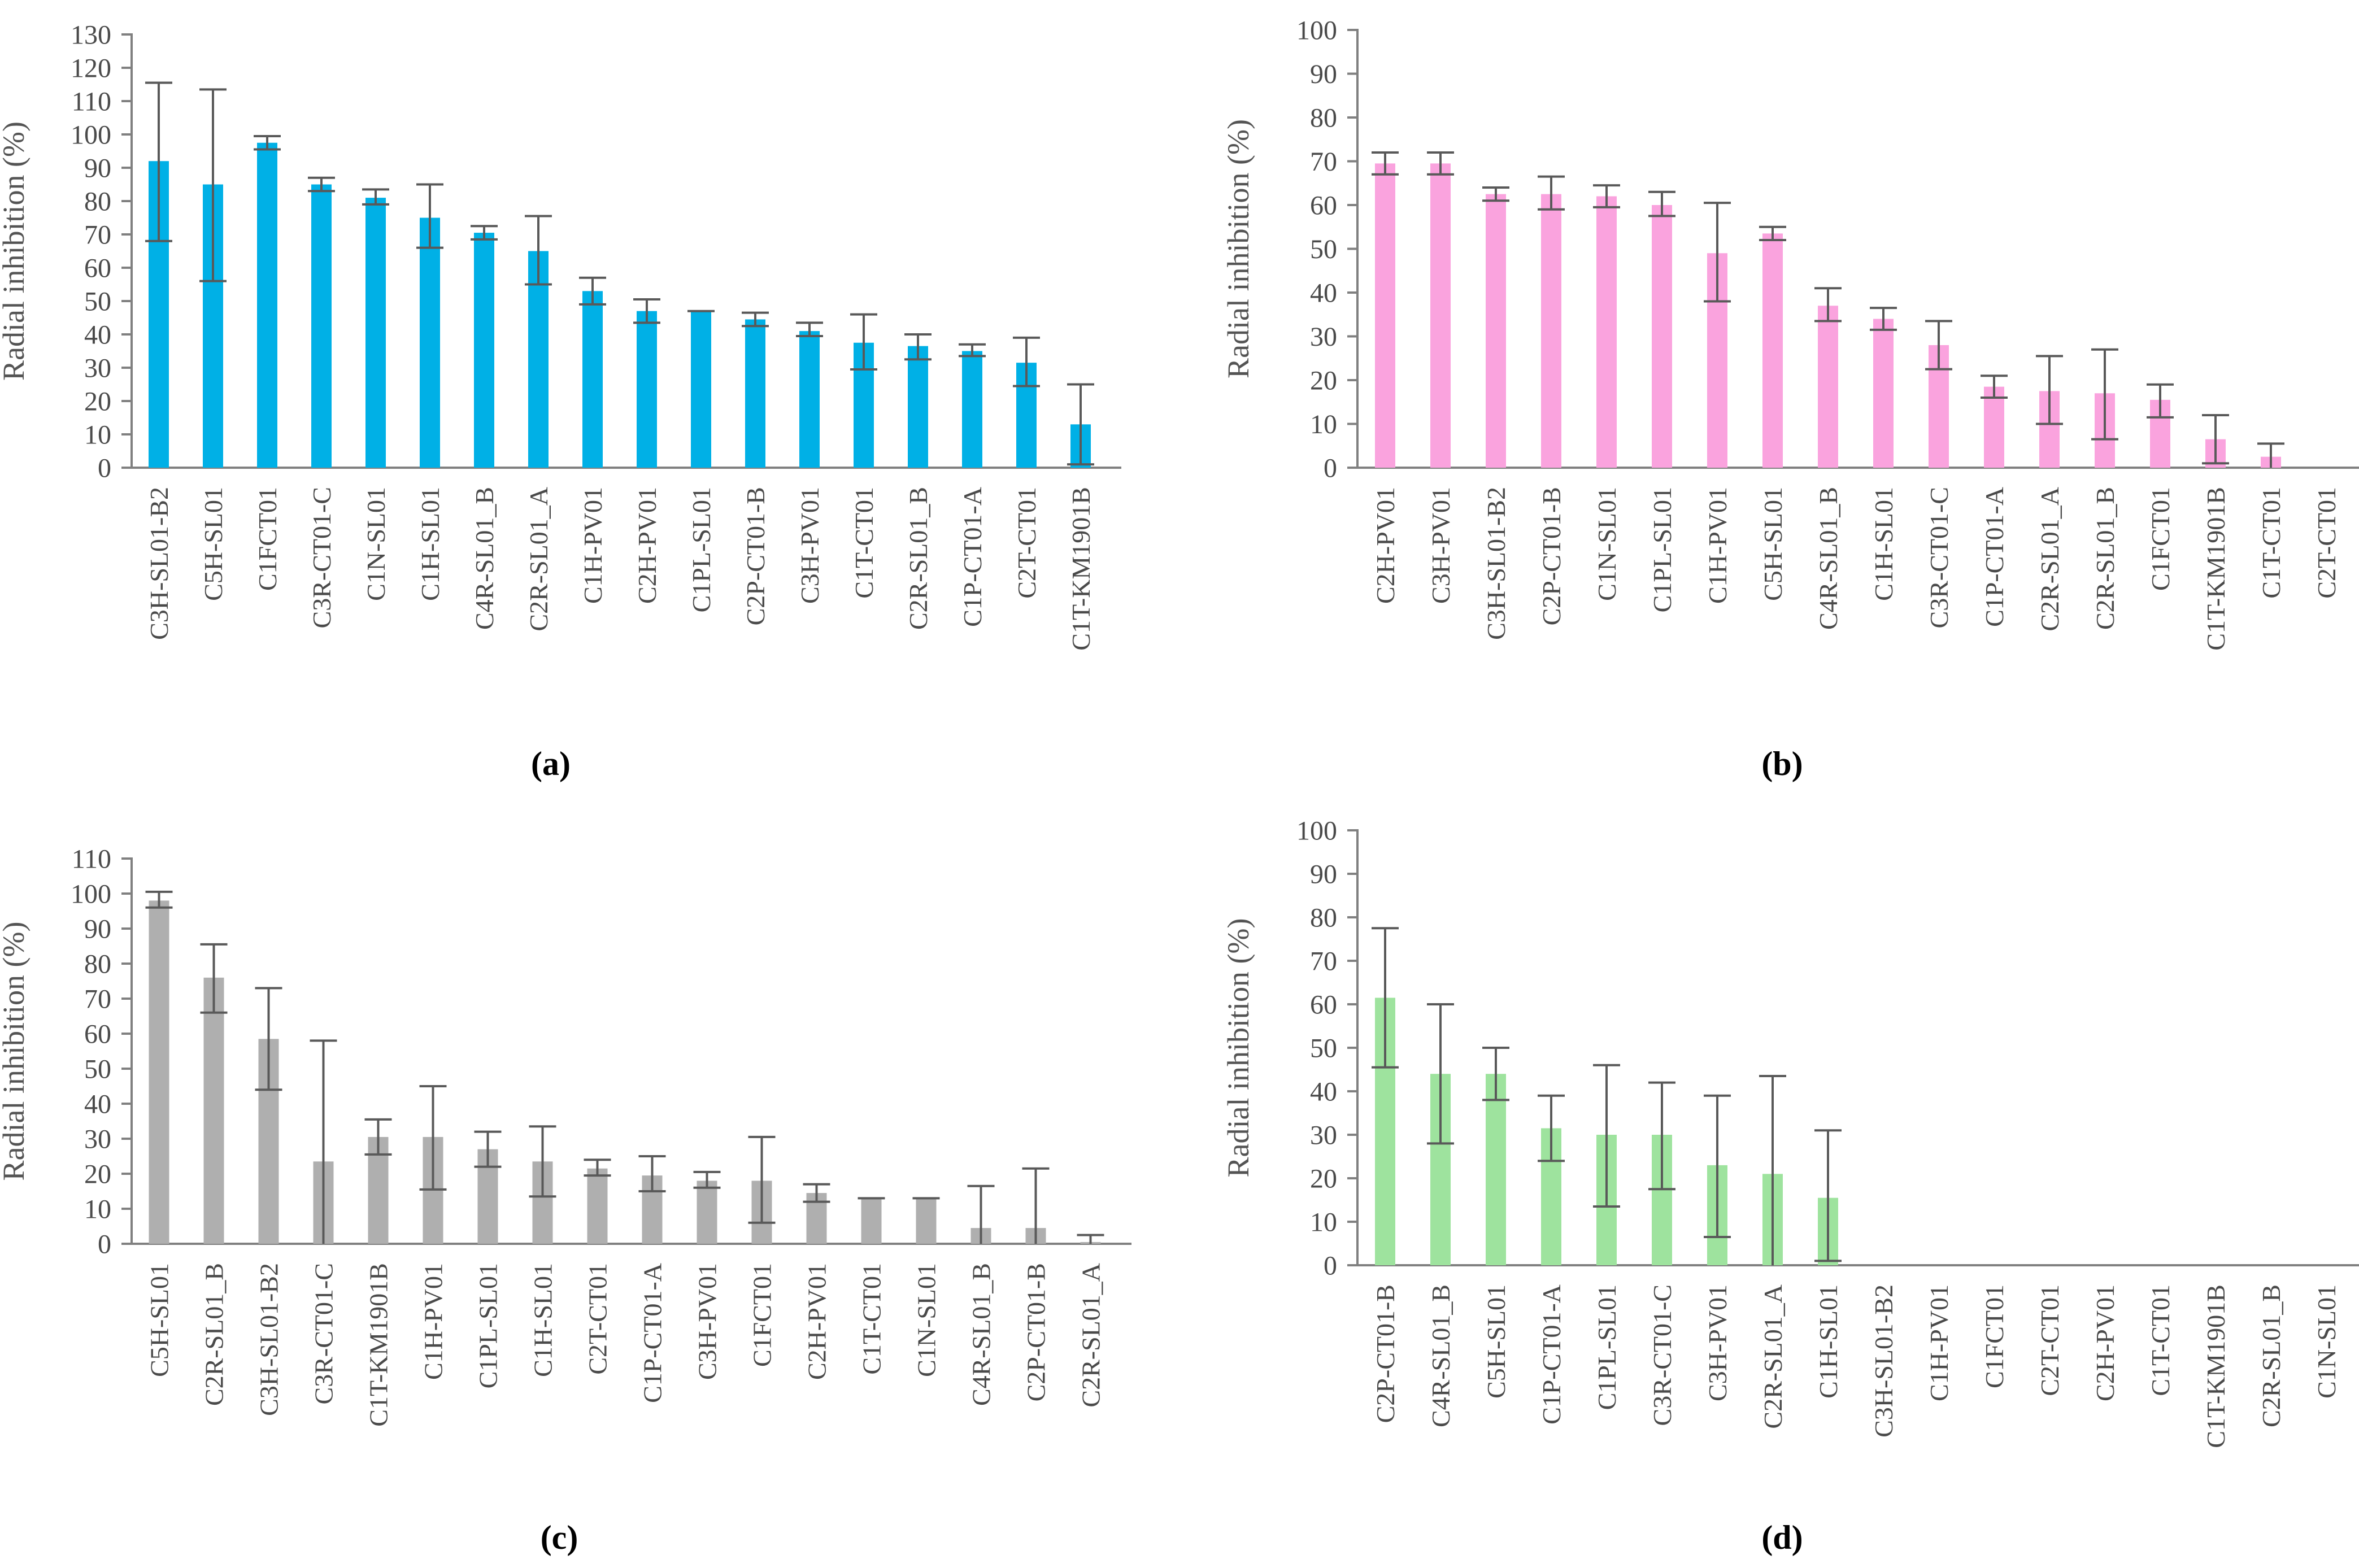 The height and width of the screenshot is (1568, 2359). What do you see at coordinates (1782, 1537) in the screenshot?
I see `panel-caption-d: (d)` at bounding box center [1782, 1537].